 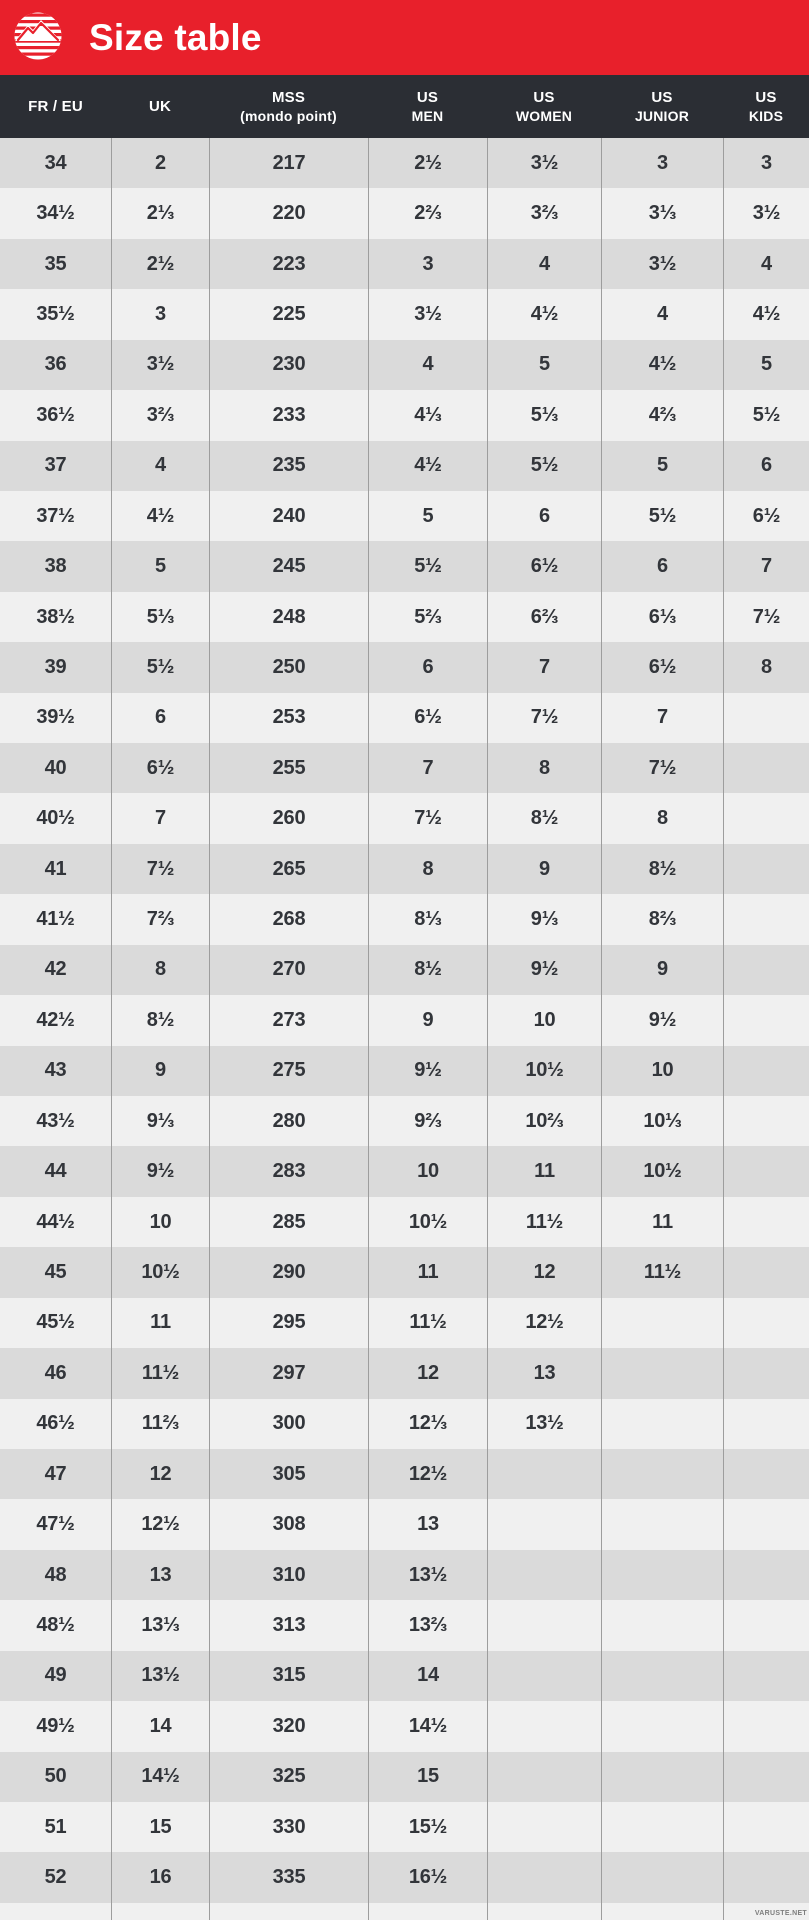 What do you see at coordinates (55, 868) in the screenshot?
I see `table-cell: 41` at bounding box center [55, 868].